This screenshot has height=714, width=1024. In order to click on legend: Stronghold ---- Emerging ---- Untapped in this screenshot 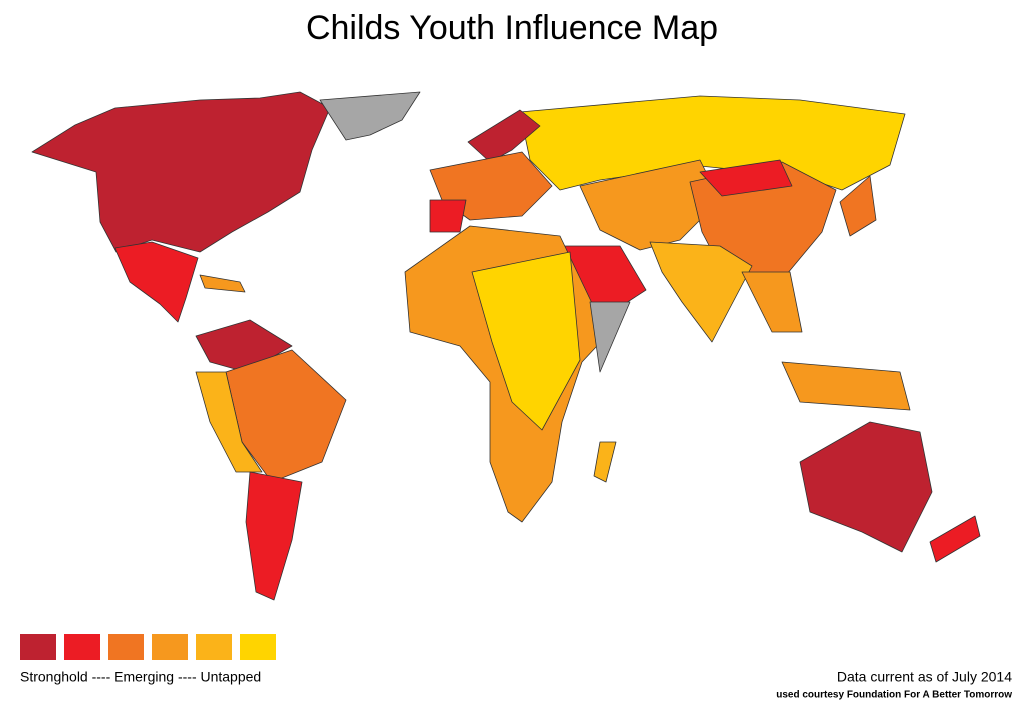, I will do `click(148, 659)`.